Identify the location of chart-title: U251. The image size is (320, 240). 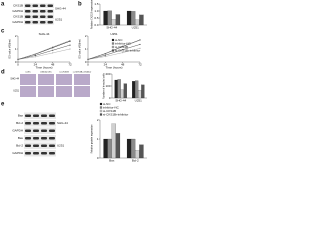
(114, 34).